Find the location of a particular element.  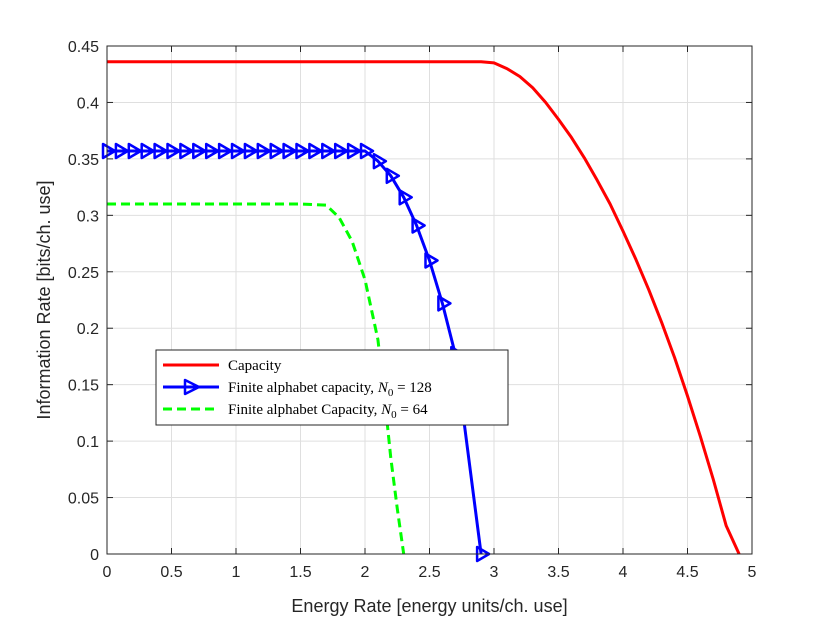

y-tick-label: 0.05 is located at coordinates (83, 499).